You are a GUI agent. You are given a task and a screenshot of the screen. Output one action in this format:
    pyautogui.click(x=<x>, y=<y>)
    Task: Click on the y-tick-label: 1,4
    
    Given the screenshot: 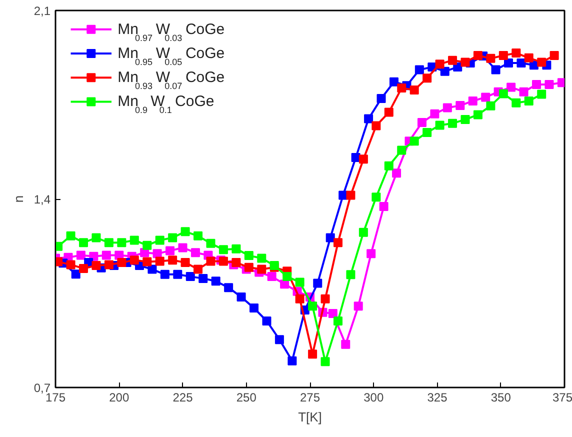 What is the action you would take?
    pyautogui.click(x=42, y=199)
    